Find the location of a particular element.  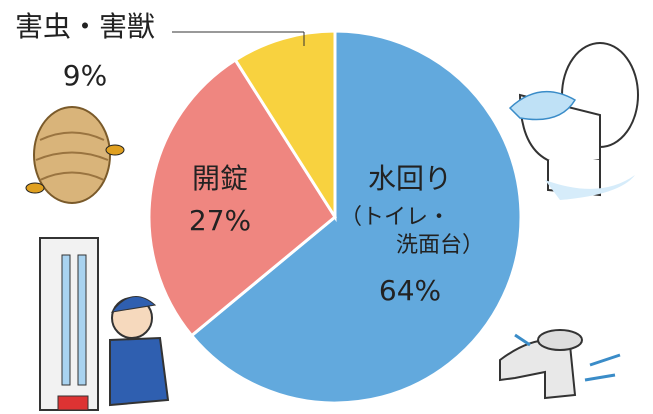

value-label: 27% is located at coordinates (220, 220).